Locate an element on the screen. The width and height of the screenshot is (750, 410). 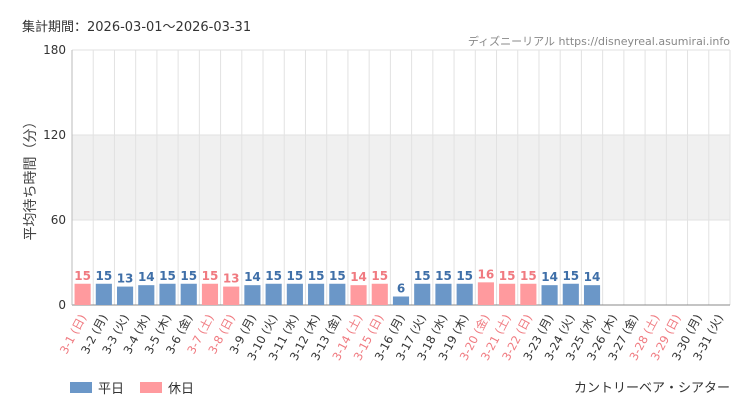
holiday-swatch is located at coordinates (151, 387).